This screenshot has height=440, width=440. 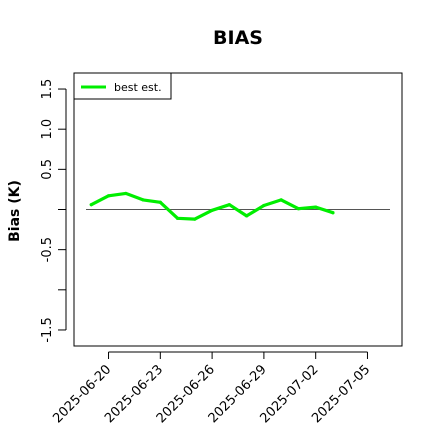 What do you see at coordinates (238, 38) in the screenshot?
I see `chart-title: BIAS` at bounding box center [238, 38].